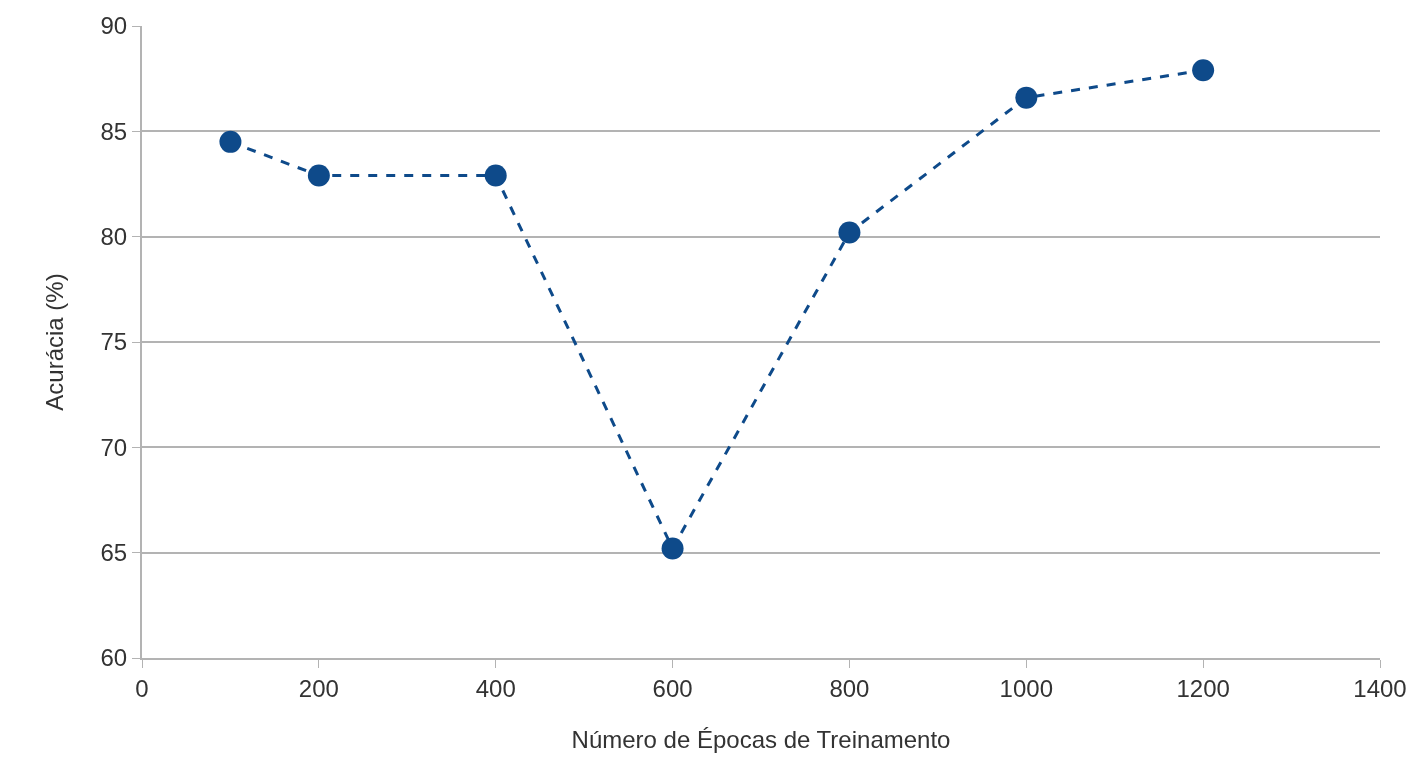 This screenshot has width=1418, height=777. Describe the element at coordinates (1026, 688) in the screenshot. I see `x-tick-label: 1000` at that location.